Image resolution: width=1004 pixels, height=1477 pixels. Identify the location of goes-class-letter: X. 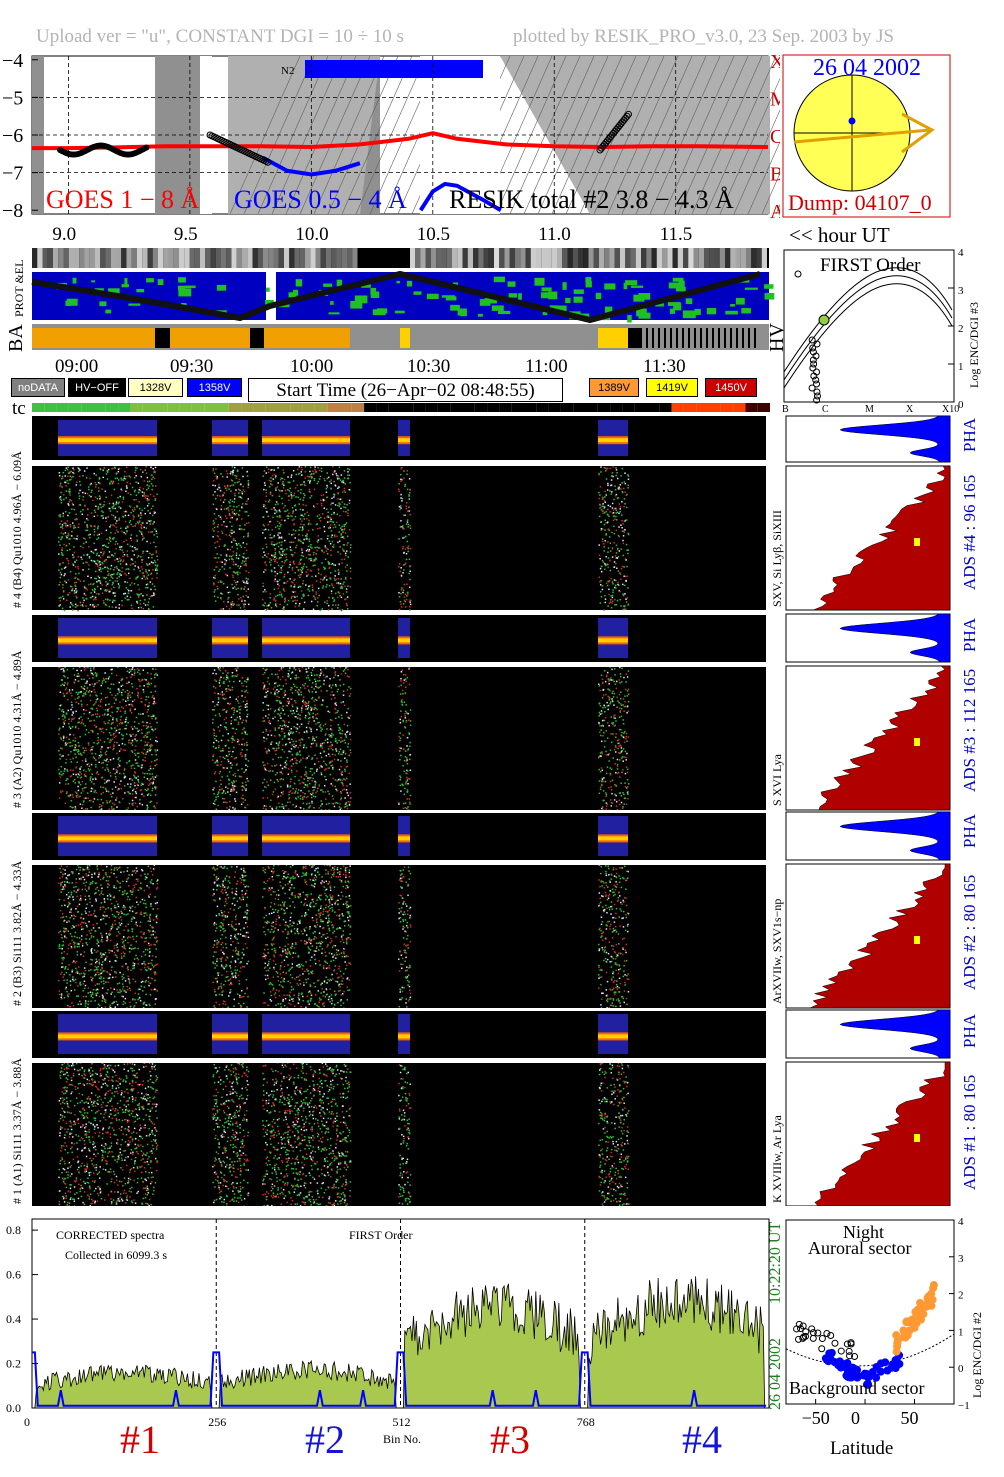
(775, 62).